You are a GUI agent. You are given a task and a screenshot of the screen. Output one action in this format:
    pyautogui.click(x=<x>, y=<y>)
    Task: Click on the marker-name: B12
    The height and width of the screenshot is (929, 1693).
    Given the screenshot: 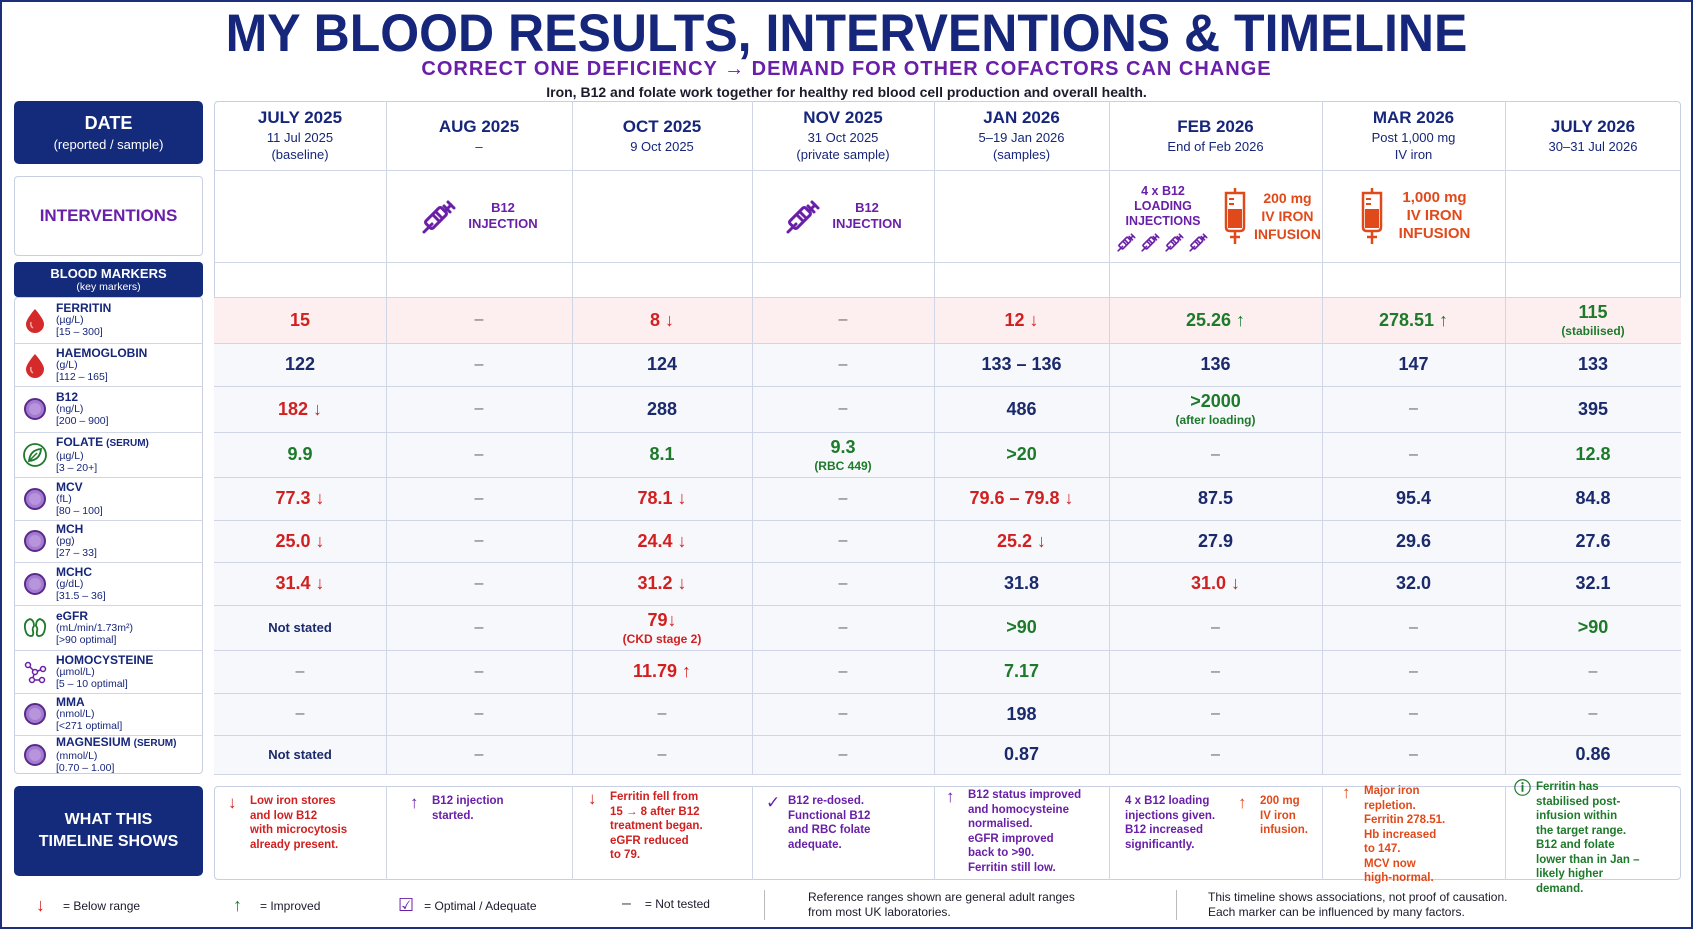 What is the action you would take?
    pyautogui.click(x=82, y=397)
    